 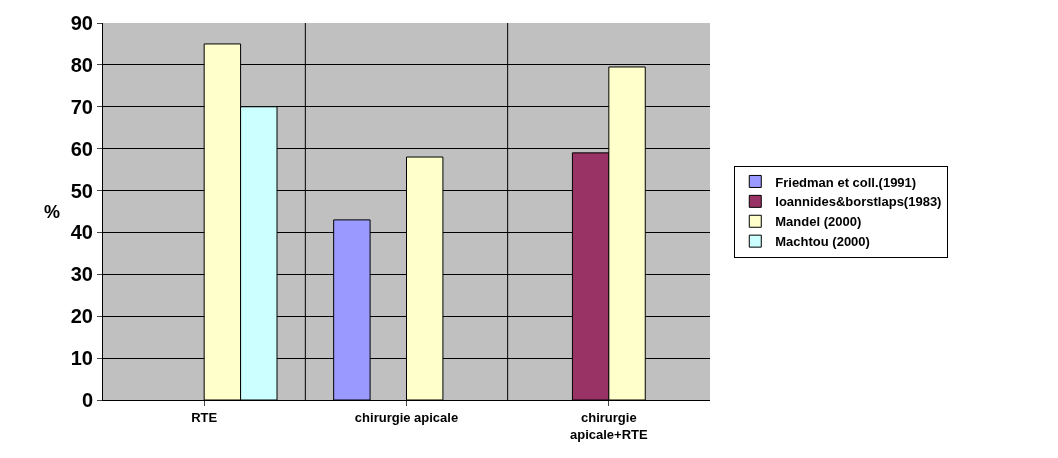 What do you see at coordinates (52, 212) in the screenshot?
I see `y-axis-title: %` at bounding box center [52, 212].